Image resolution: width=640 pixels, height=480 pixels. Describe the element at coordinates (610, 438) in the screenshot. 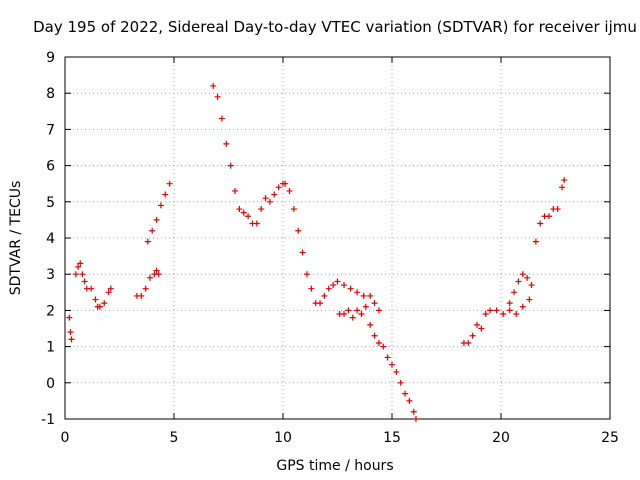

I see `x-tick-label: 25` at that location.